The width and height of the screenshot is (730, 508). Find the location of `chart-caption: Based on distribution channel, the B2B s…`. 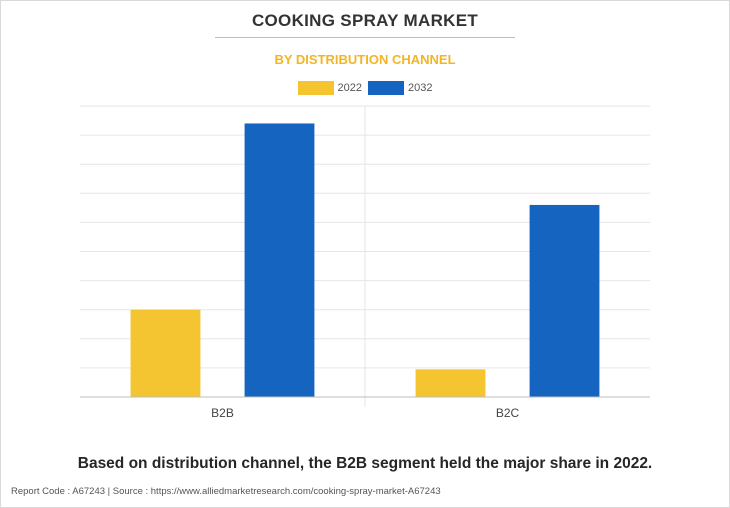

chart-caption: Based on distribution channel, the B2B s… is located at coordinates (365, 463).